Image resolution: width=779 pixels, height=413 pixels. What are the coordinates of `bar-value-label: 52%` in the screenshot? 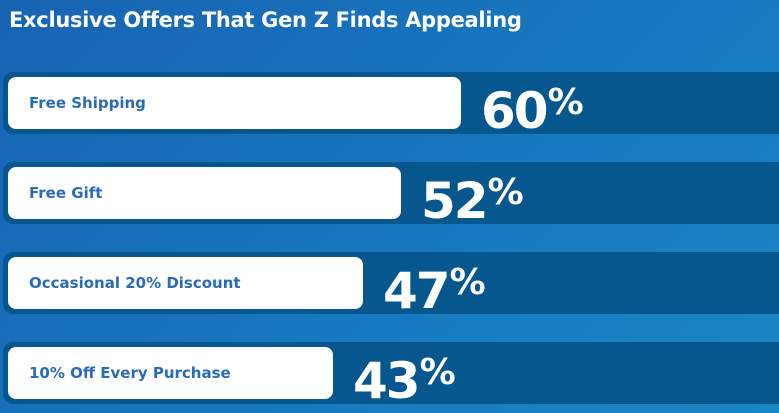 It's located at (472, 196).